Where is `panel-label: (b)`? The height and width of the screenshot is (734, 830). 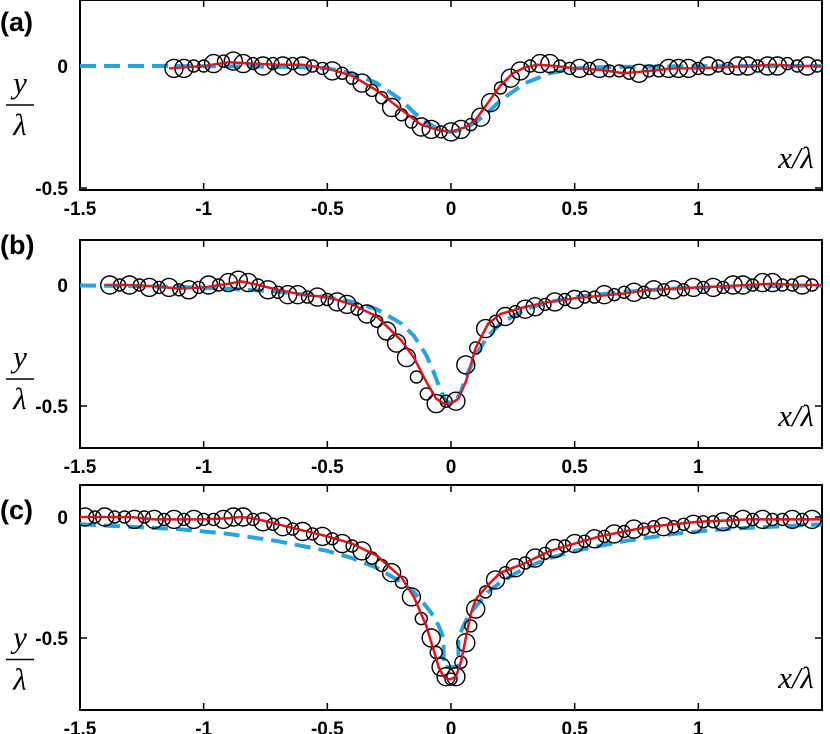 panel-label: (b) is located at coordinates (17, 245).